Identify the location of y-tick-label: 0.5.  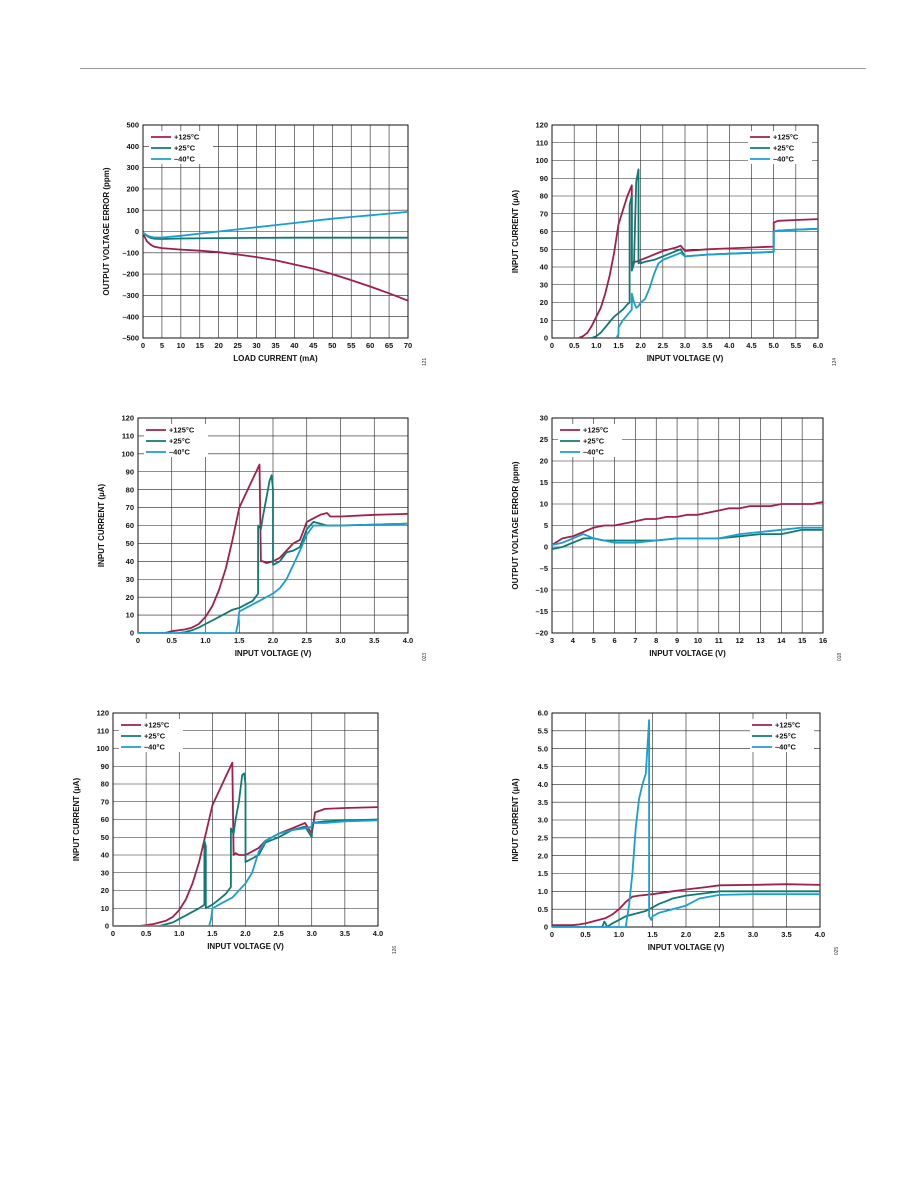
(543, 909).